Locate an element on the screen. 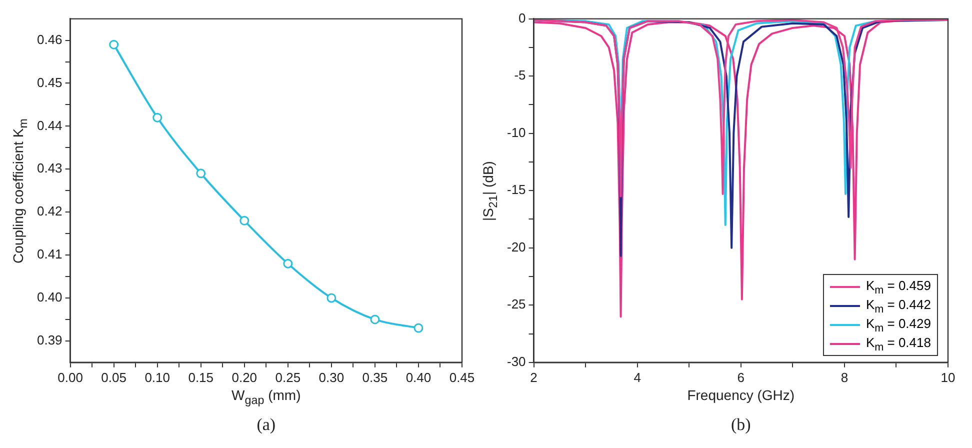 The width and height of the screenshot is (972, 448). y-tick-label: 0.40 is located at coordinates (49, 297).